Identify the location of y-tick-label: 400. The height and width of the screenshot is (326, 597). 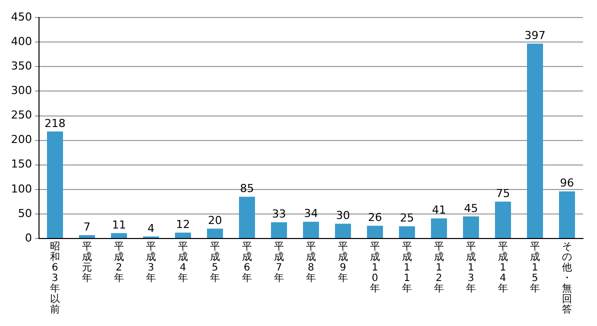
(21, 41).